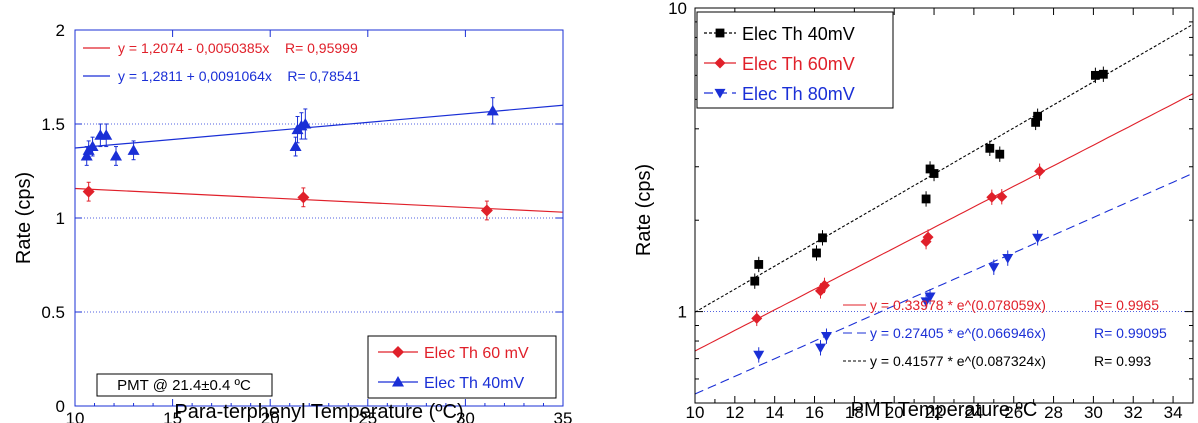  I want to click on right-legend-box, so click(795, 60).